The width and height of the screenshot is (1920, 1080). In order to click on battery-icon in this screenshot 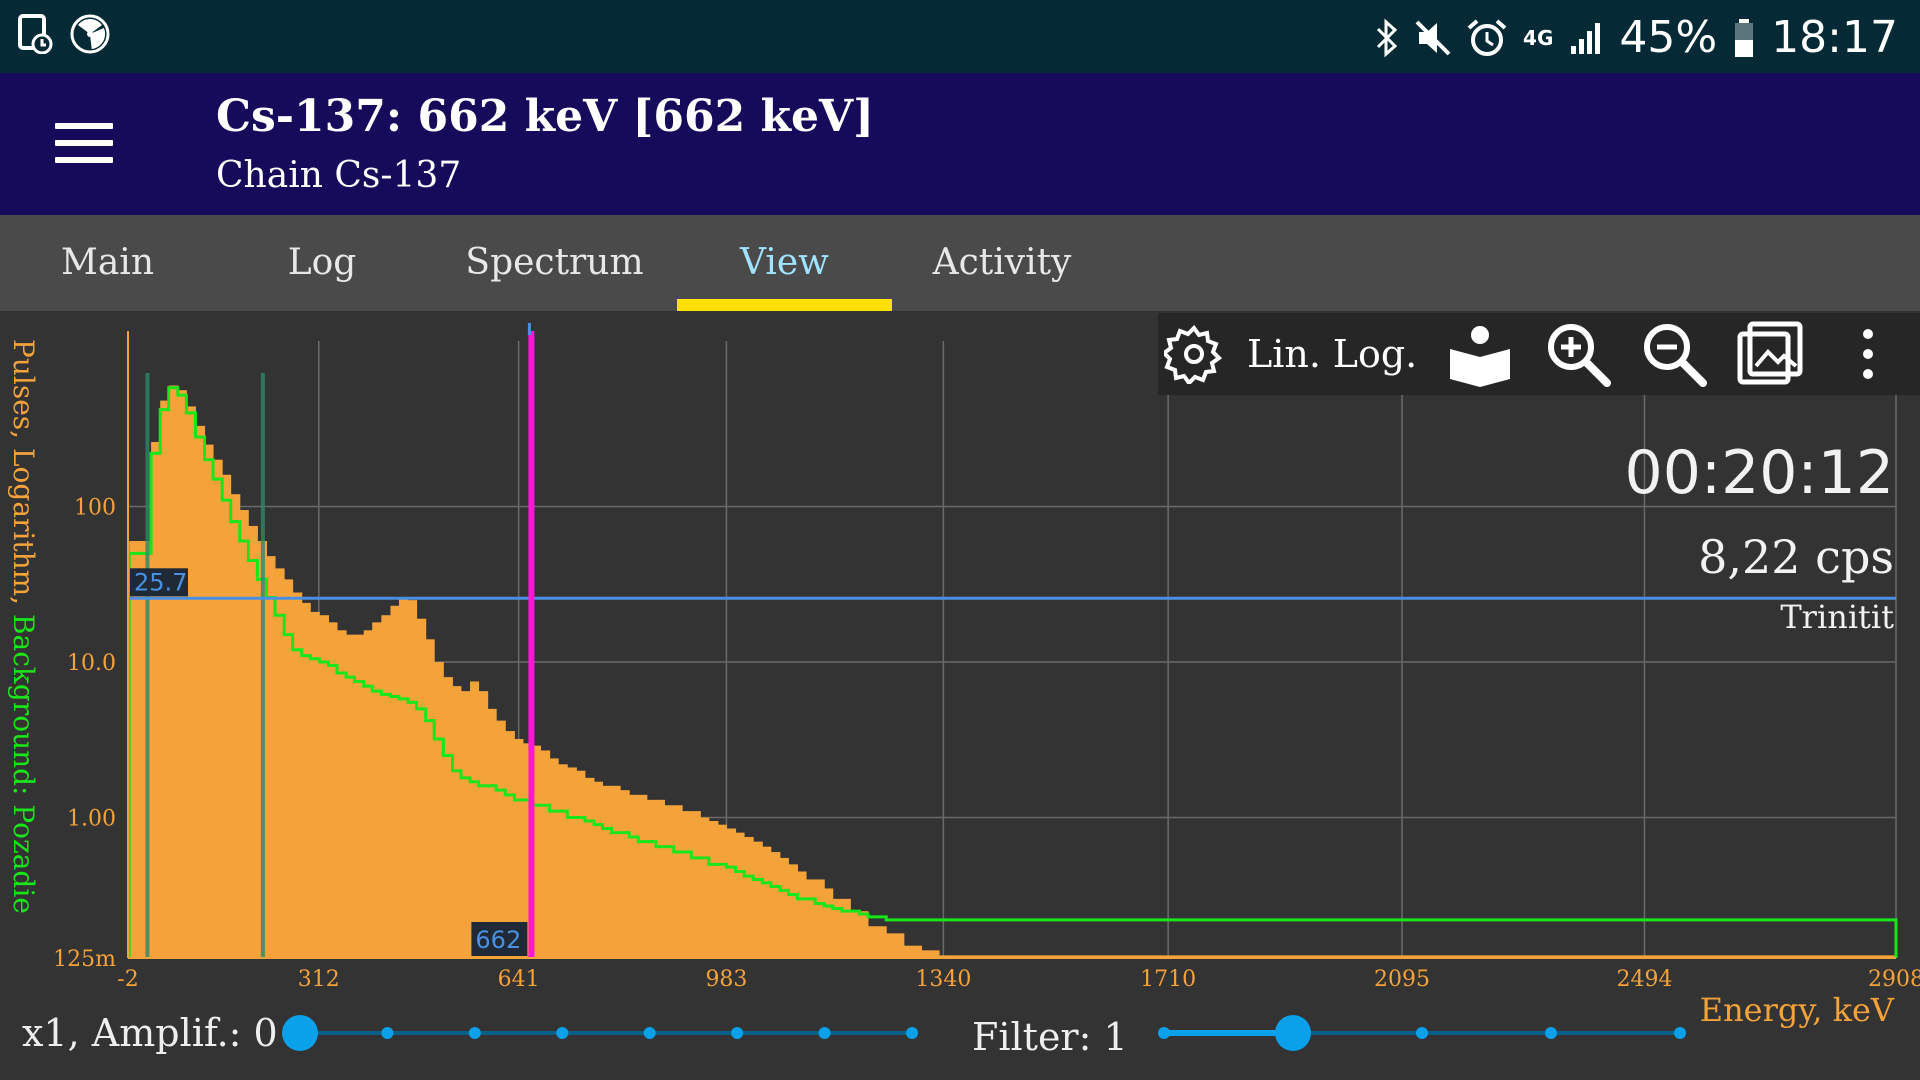, I will do `click(1744, 37)`.